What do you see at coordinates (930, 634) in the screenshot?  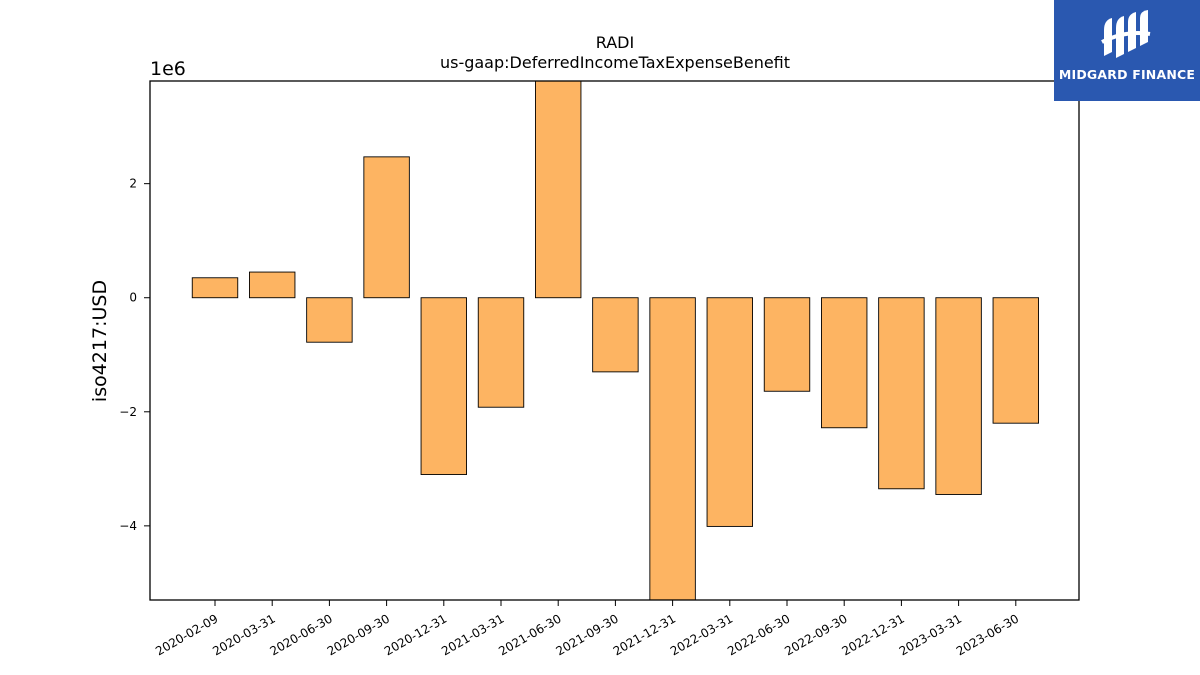 I see `x-tick-label: 2023-03-31` at bounding box center [930, 634].